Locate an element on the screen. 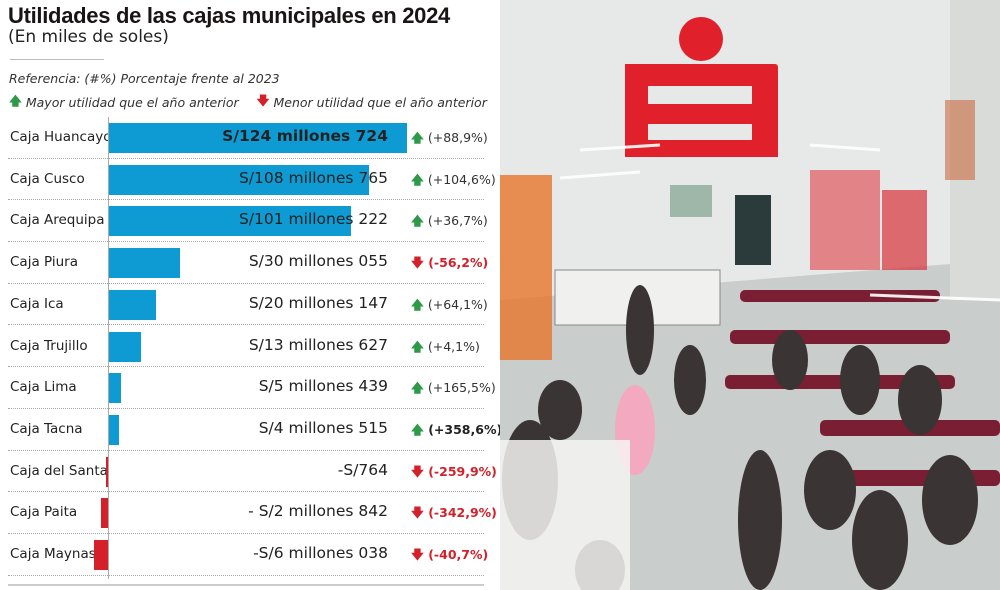 This screenshot has width=1000, height=590. bar-row: Caja Maynas -S/6 millones 038 🡇 (-40,7%) is located at coordinates (244, 555).